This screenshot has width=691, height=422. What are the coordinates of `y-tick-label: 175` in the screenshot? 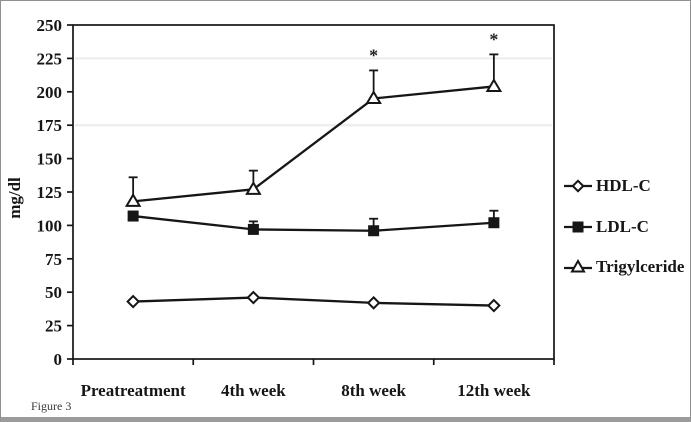 It's located at (50, 125).